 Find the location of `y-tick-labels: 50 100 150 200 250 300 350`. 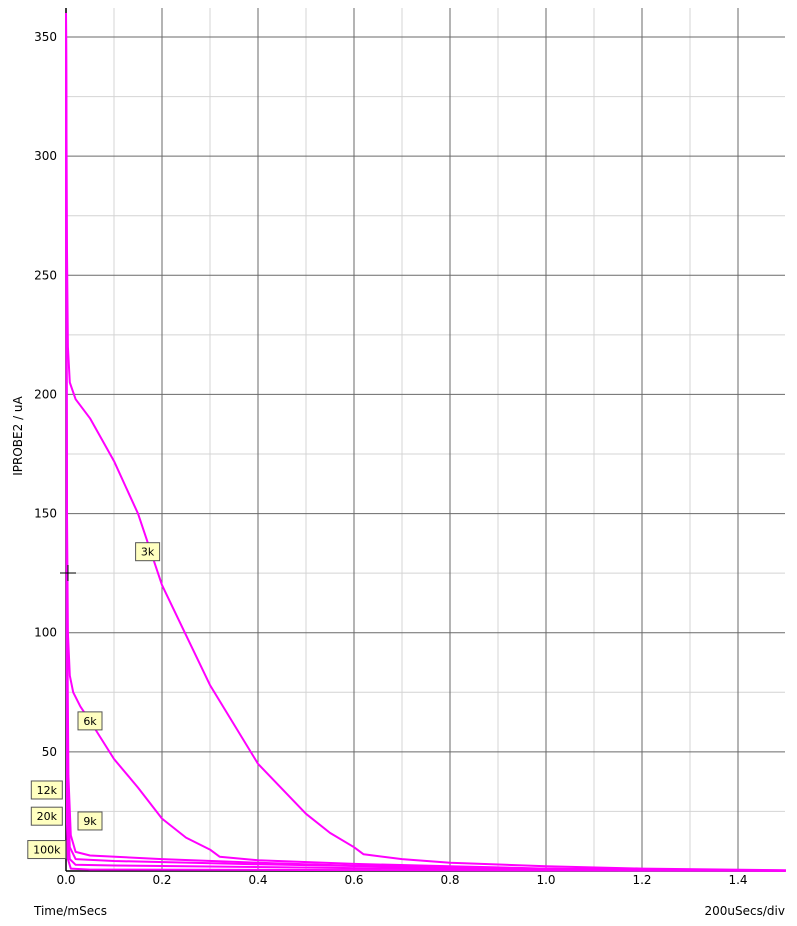

y-tick-labels: 50 100 150 200 250 300 350 is located at coordinates (45, 394).